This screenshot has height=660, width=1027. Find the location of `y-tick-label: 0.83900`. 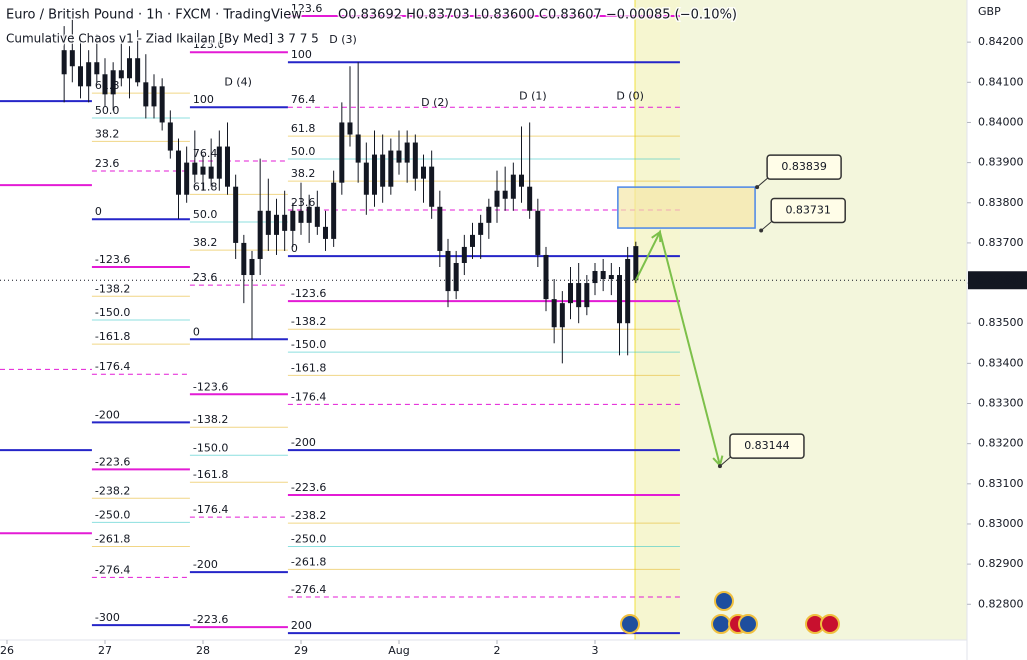

y-tick-label: 0.83900 is located at coordinates (1001, 162).